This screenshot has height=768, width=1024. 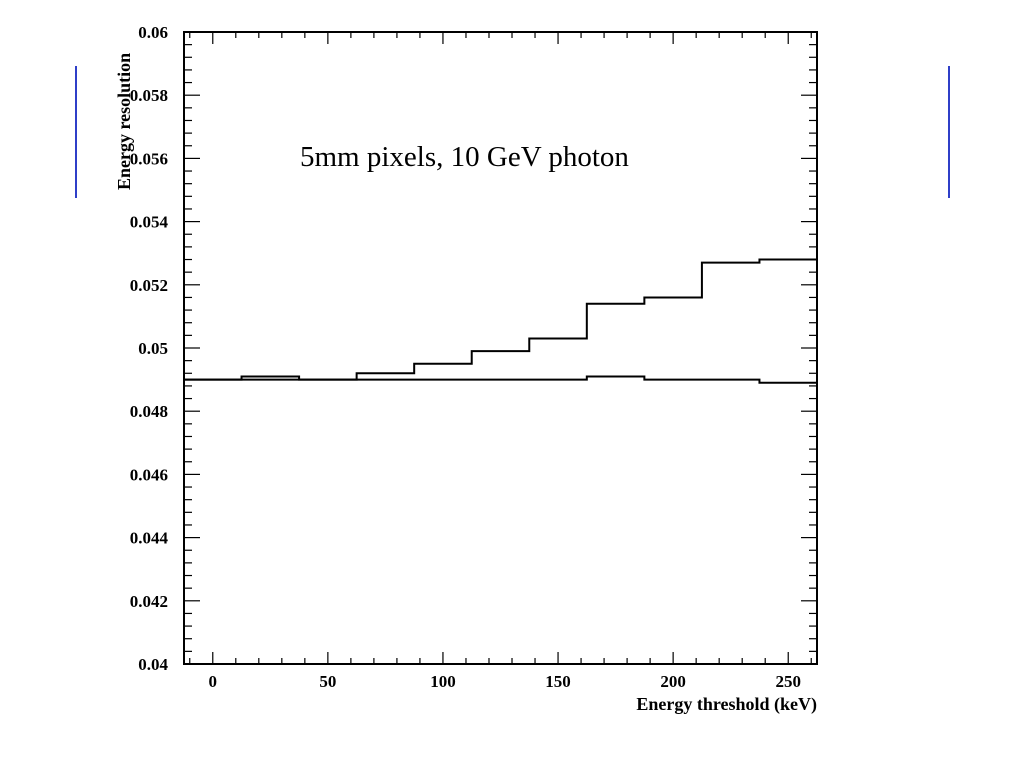 I want to click on x-tick-label: 0, so click(x=213, y=681).